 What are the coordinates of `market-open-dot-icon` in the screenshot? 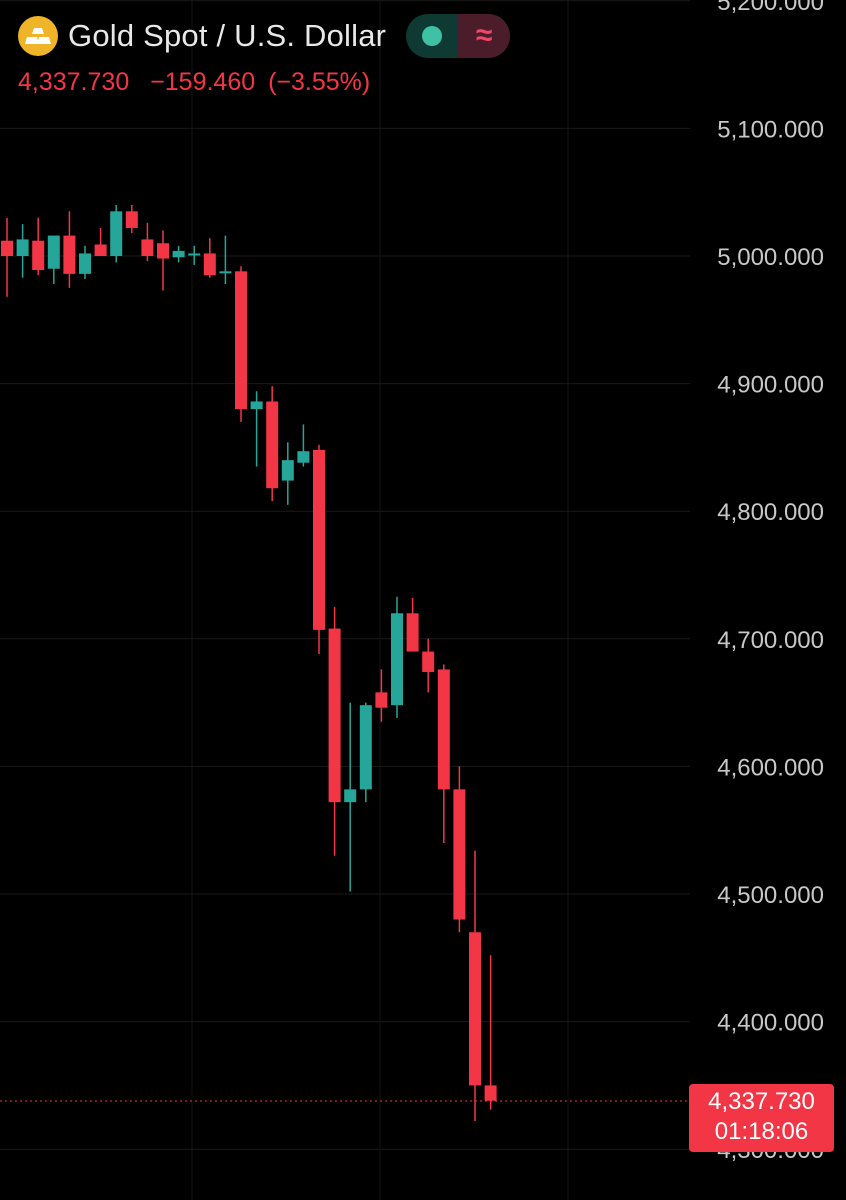 It's located at (432, 36).